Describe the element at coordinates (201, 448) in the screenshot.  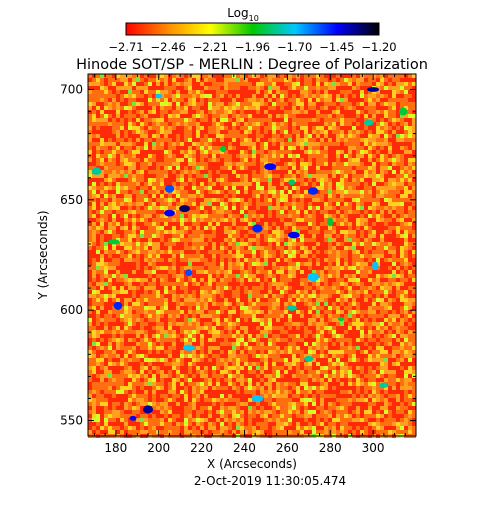
I see `x-tick-label: 220` at that location.